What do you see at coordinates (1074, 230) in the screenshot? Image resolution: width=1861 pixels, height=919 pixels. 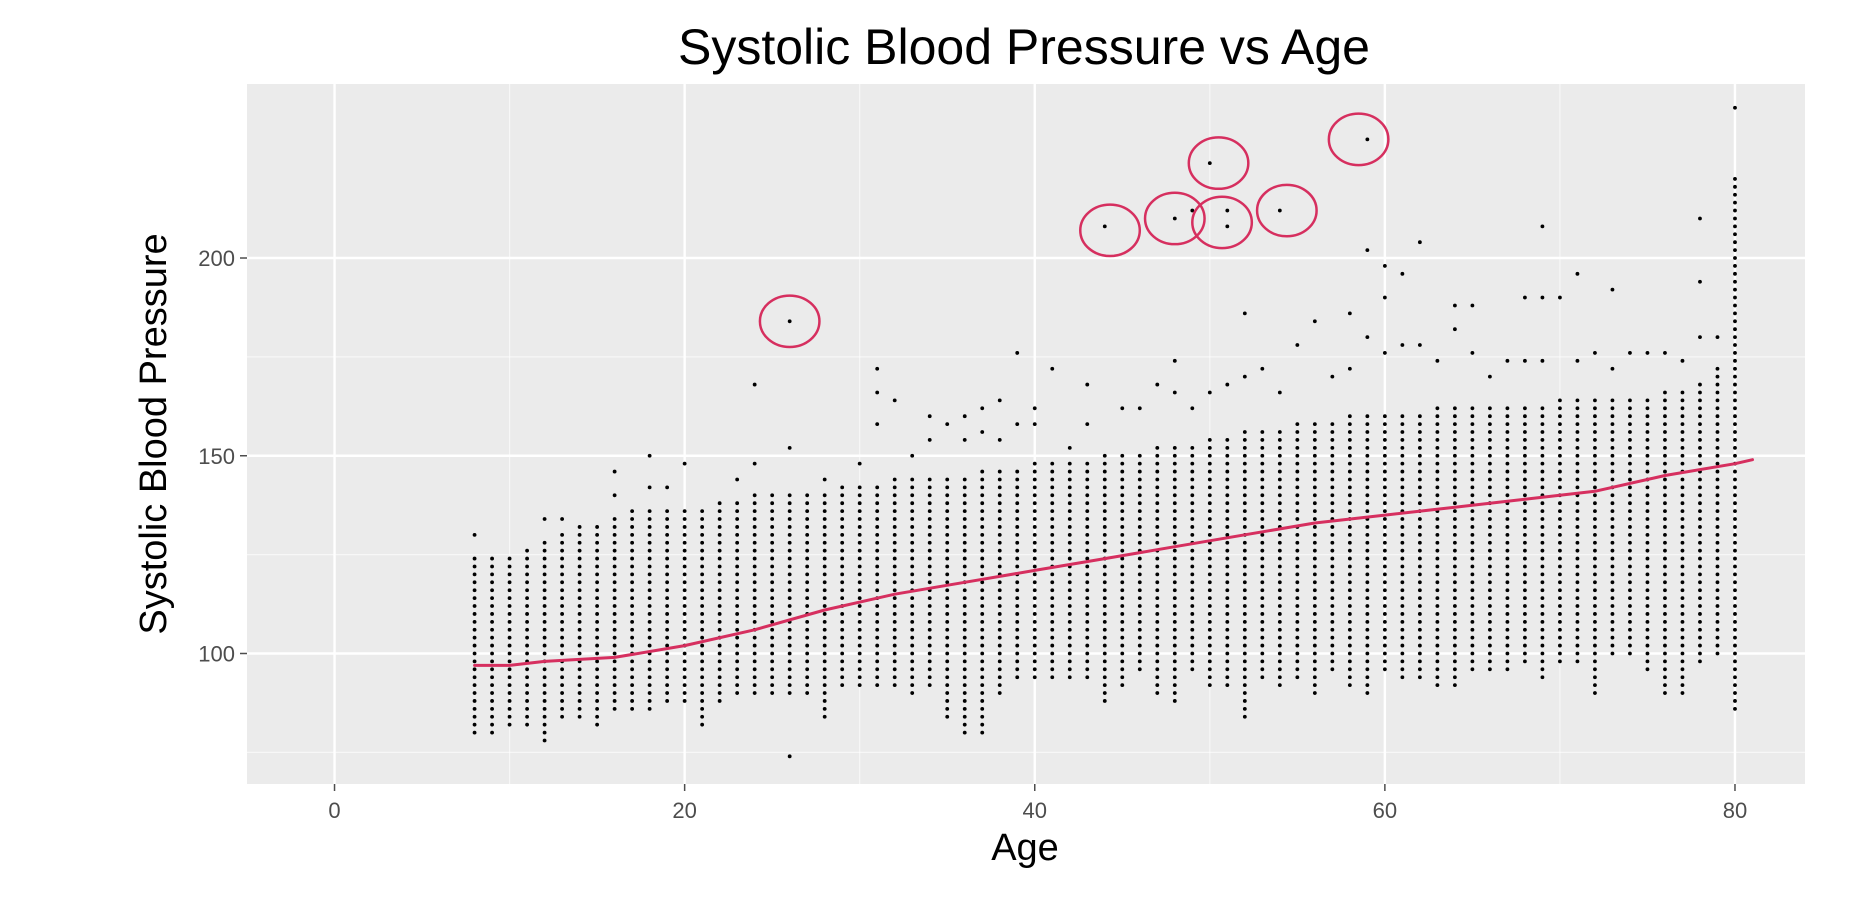 I see `annotation-circles` at bounding box center [1074, 230].